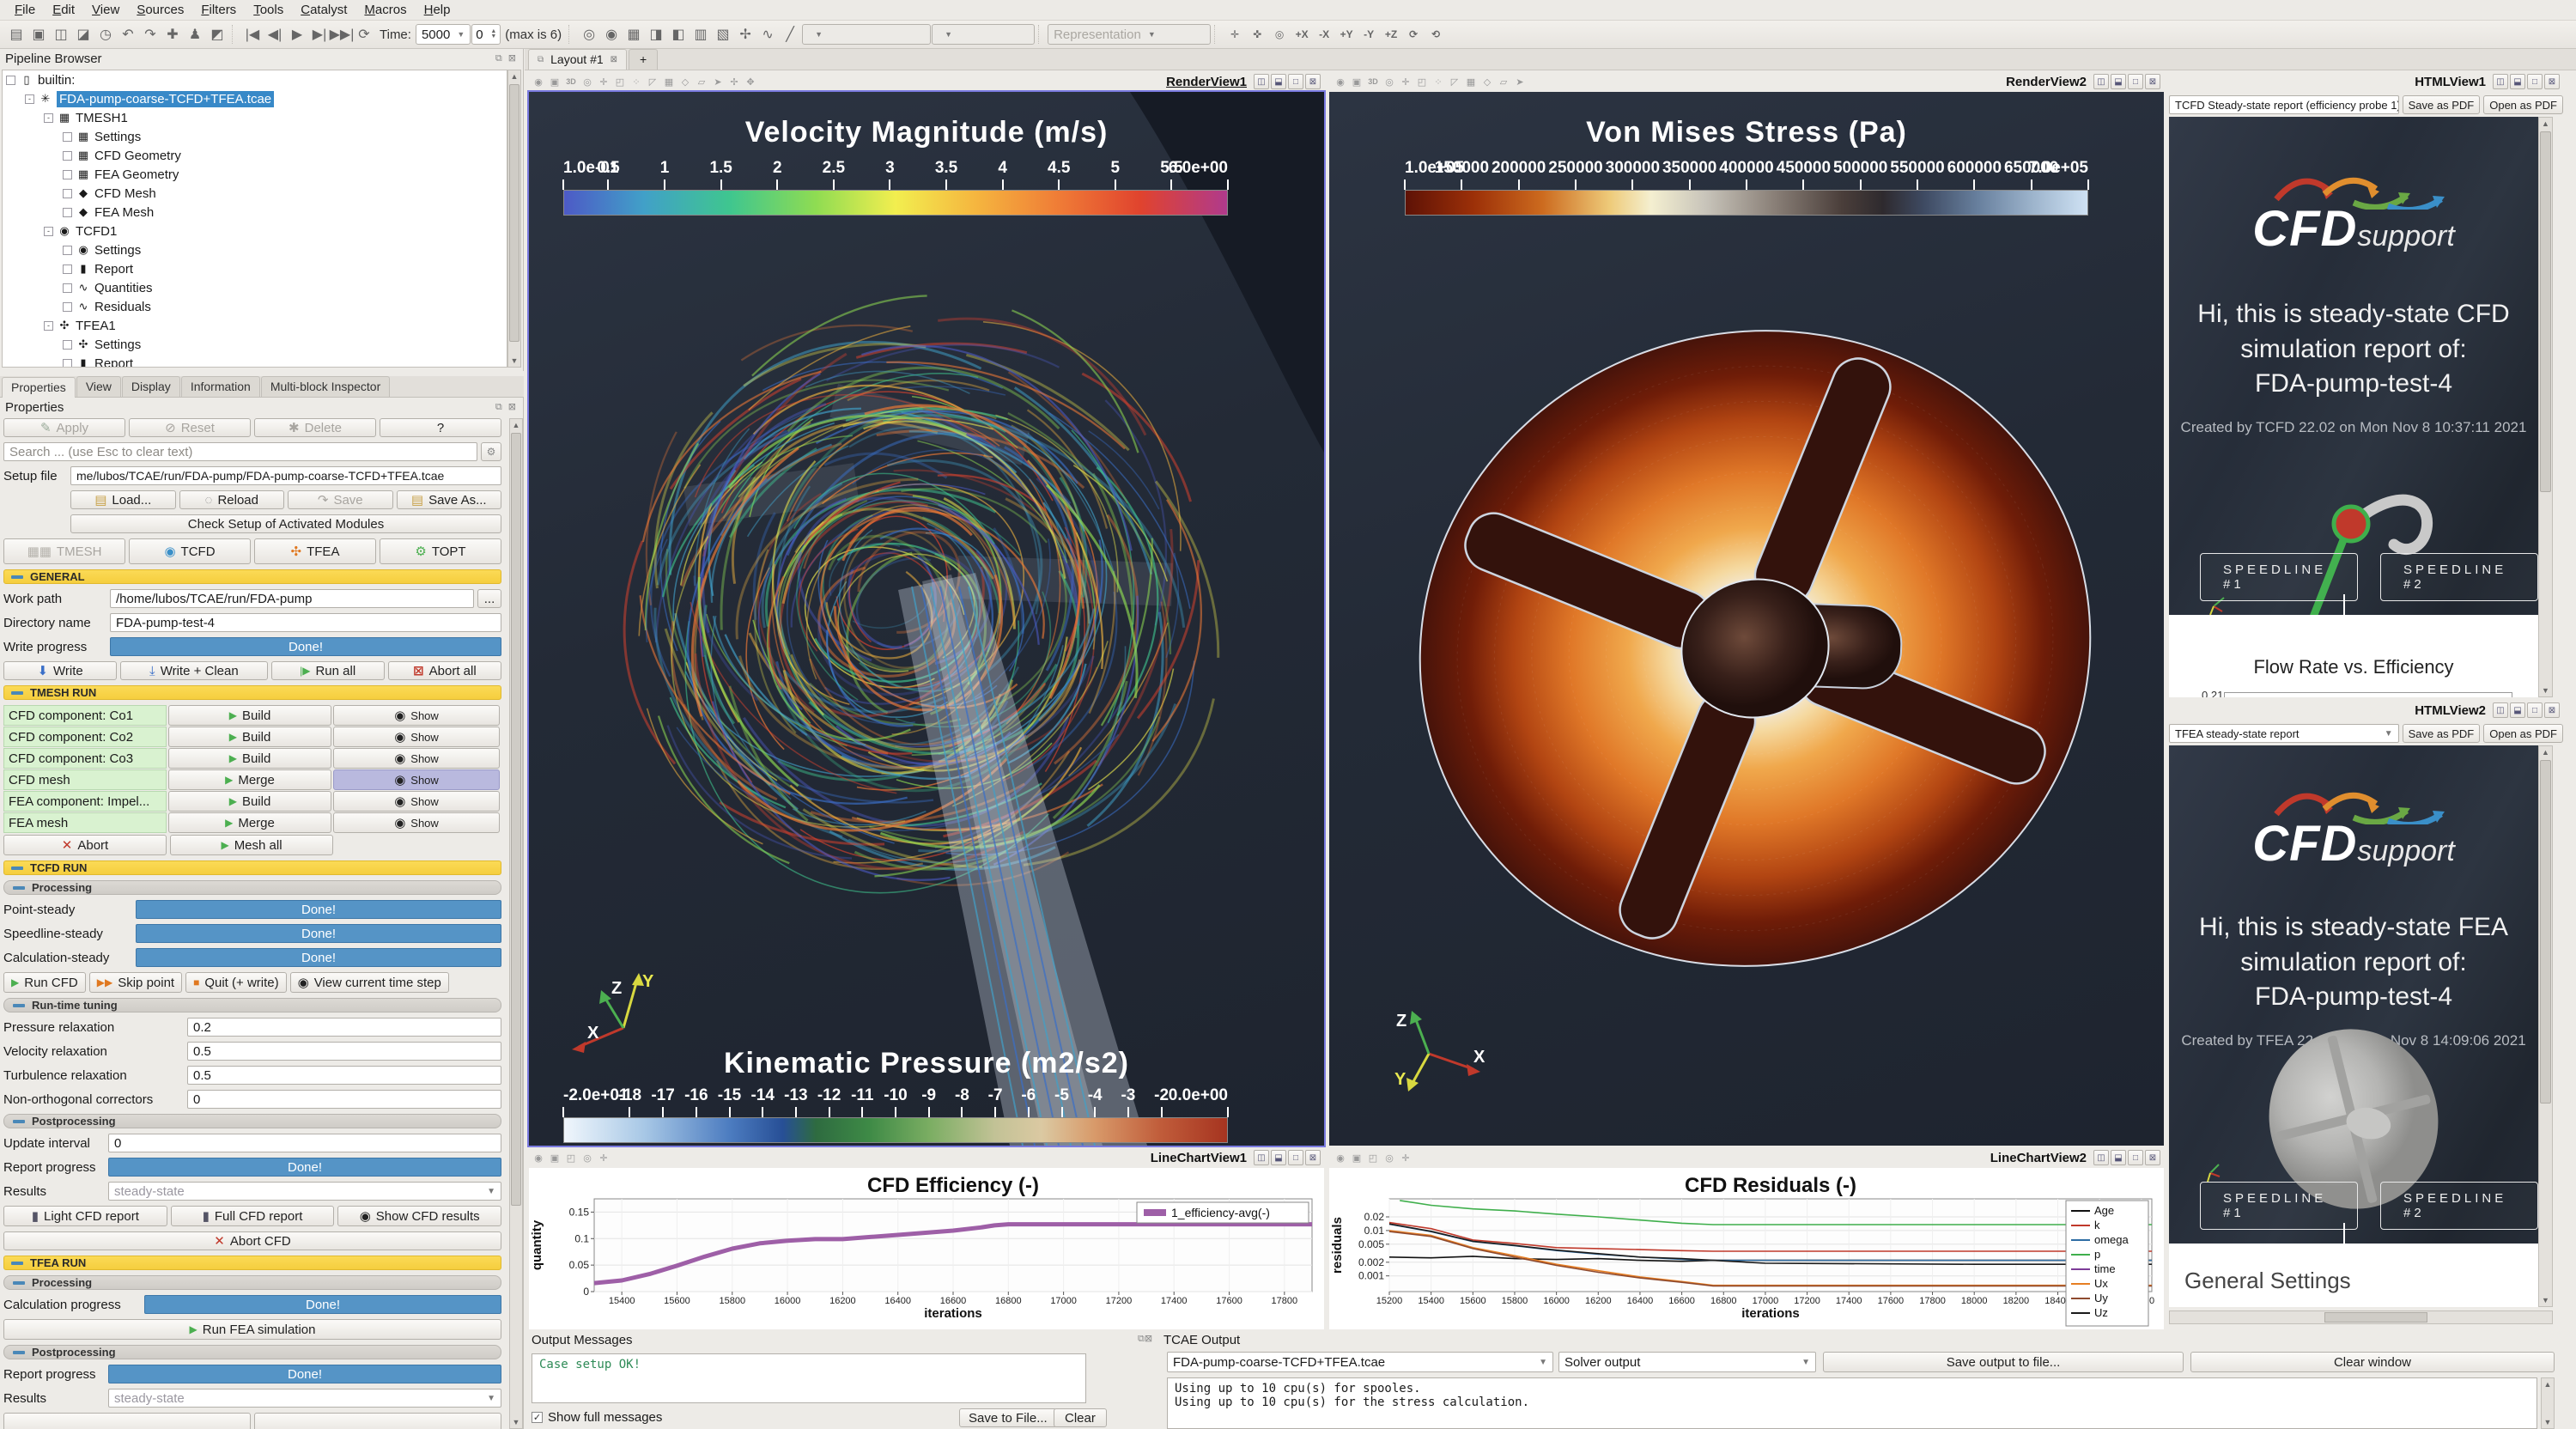 The height and width of the screenshot is (1429, 2576). What do you see at coordinates (344, 1075) in the screenshot?
I see `turbulence-relaxation-input: 0.5` at bounding box center [344, 1075].